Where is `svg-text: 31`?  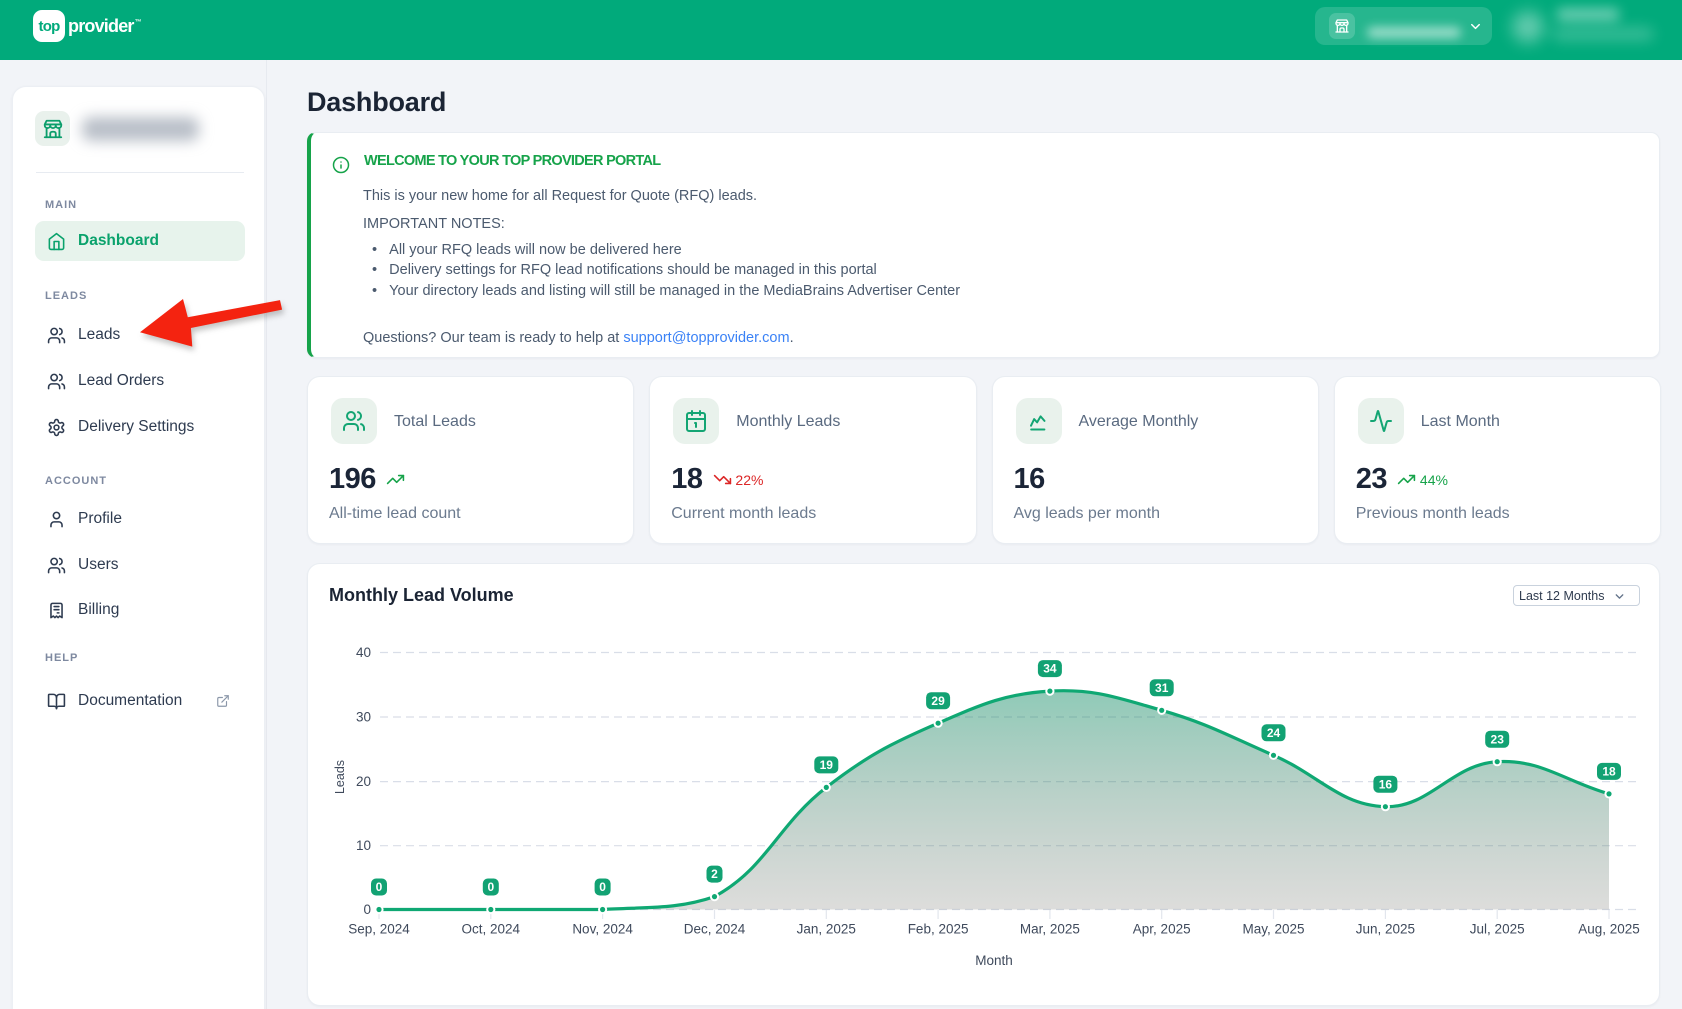 svg-text: 31 is located at coordinates (1162, 688).